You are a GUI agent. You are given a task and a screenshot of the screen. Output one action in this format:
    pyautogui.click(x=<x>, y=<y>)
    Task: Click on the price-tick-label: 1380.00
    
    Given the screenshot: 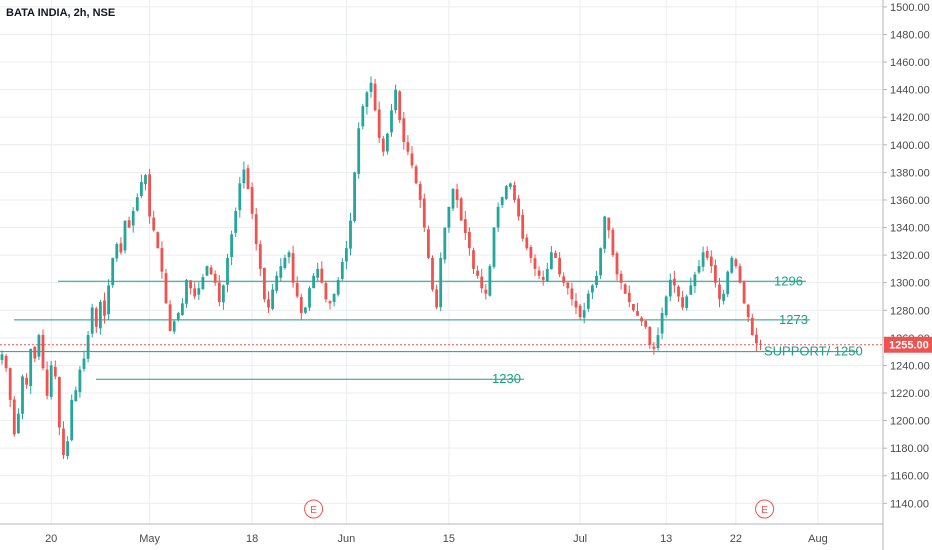 What is the action you would take?
    pyautogui.click(x=910, y=173)
    